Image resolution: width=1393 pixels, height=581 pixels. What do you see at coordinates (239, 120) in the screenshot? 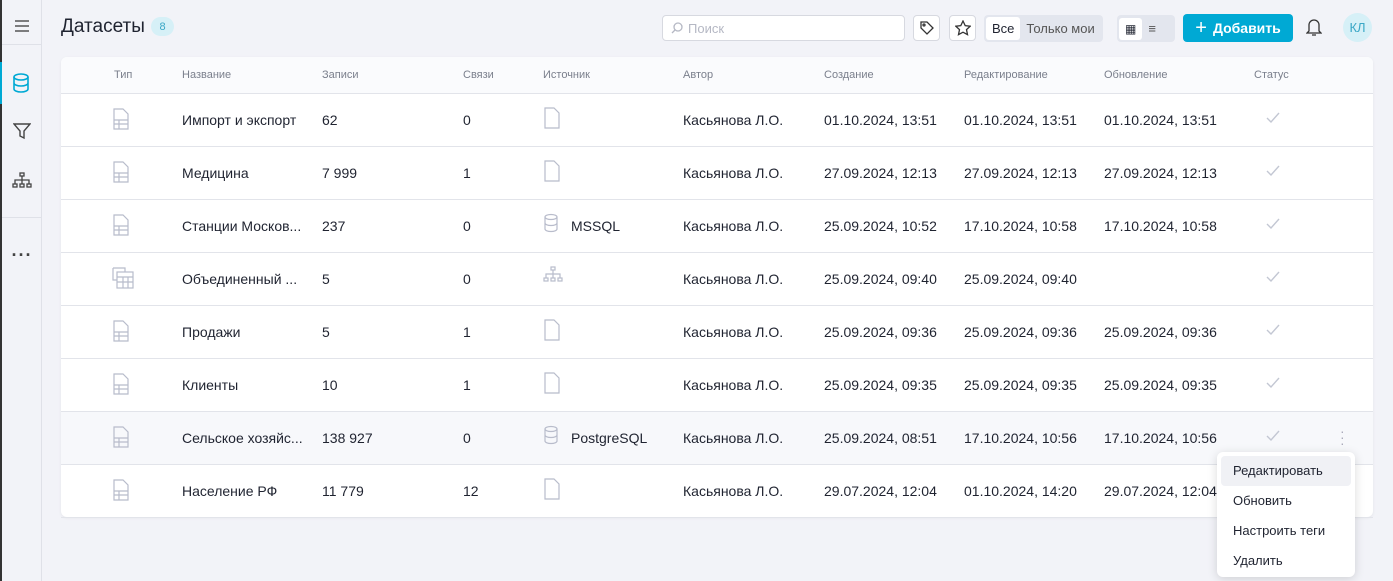
I see `dataset-name: Импорт и экспорт` at bounding box center [239, 120].